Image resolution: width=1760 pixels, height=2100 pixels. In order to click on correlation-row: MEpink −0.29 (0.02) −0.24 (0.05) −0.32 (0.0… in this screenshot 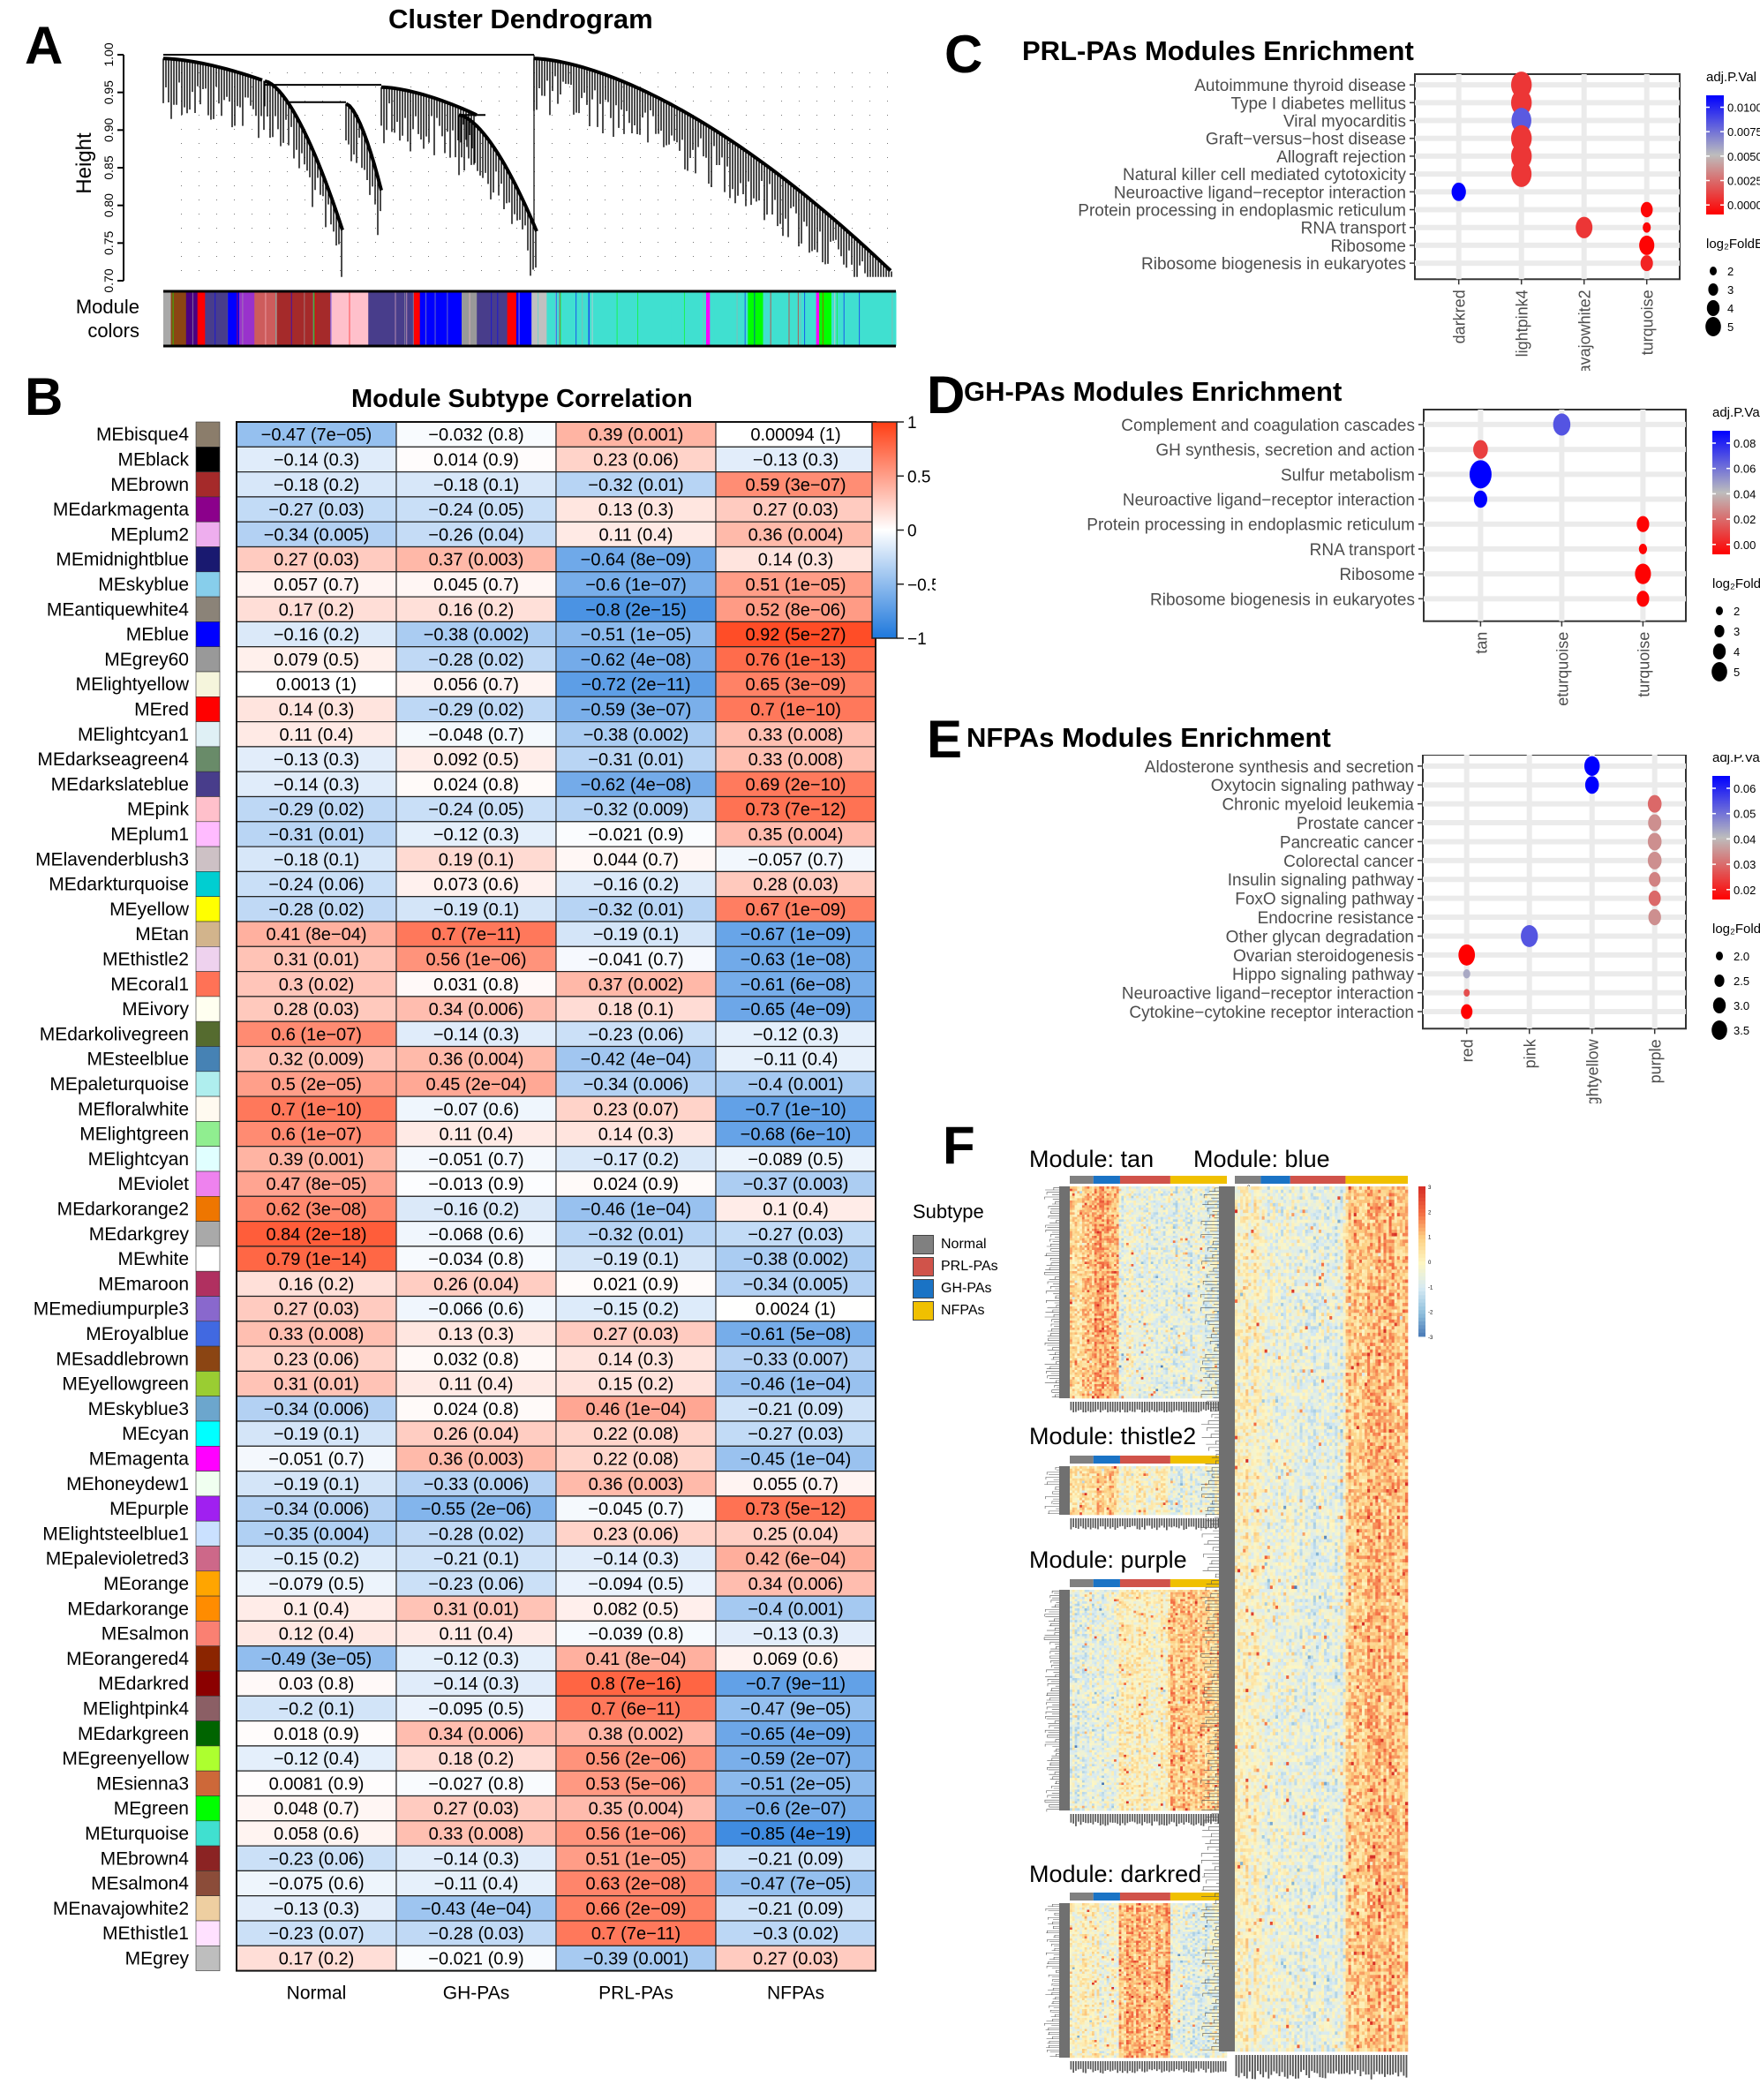, I will do `click(502, 809)`.